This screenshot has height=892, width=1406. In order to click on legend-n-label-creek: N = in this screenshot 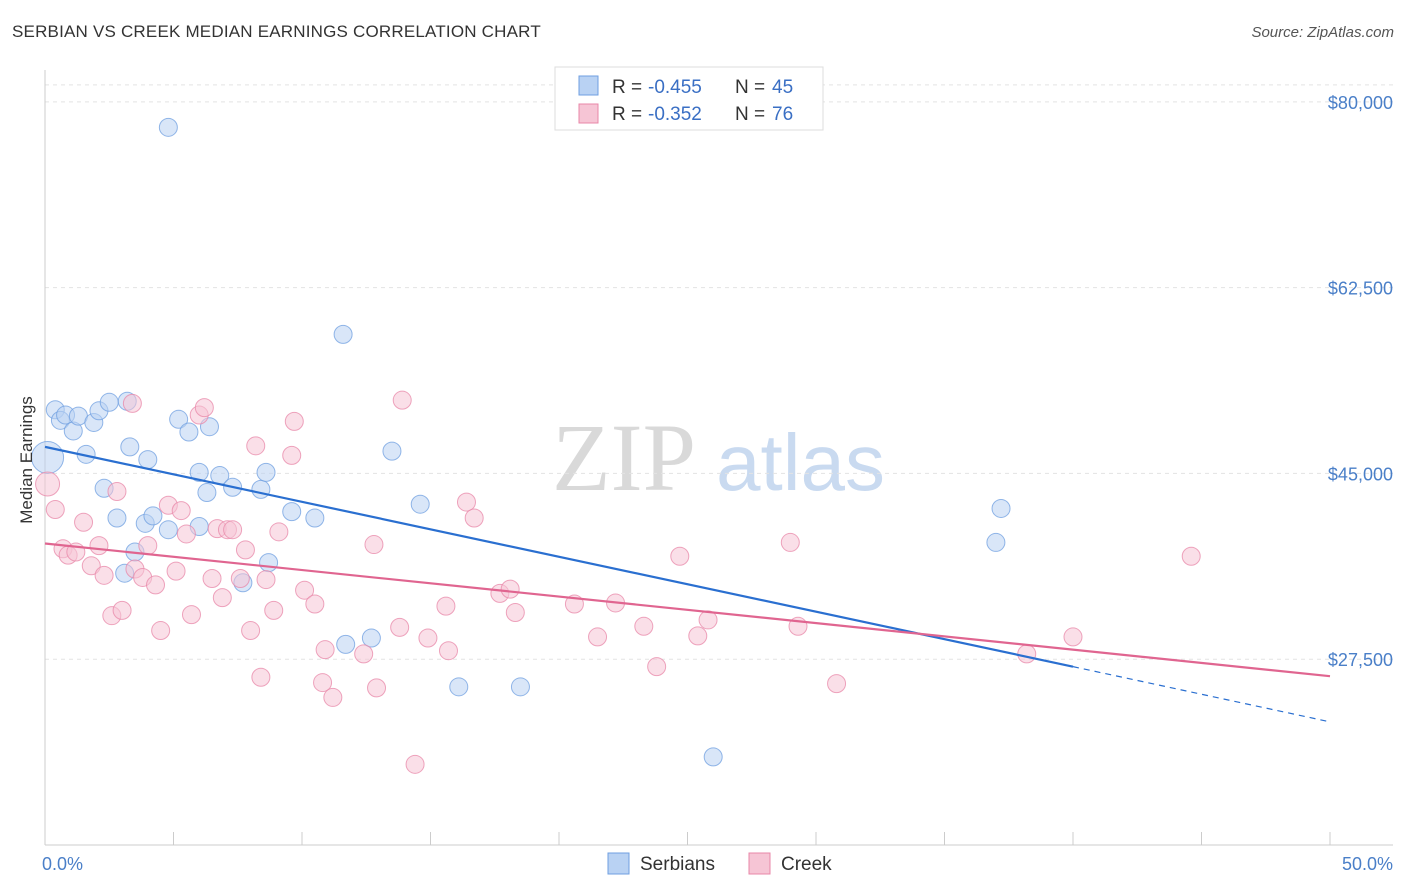, I will do `click(750, 114)`.